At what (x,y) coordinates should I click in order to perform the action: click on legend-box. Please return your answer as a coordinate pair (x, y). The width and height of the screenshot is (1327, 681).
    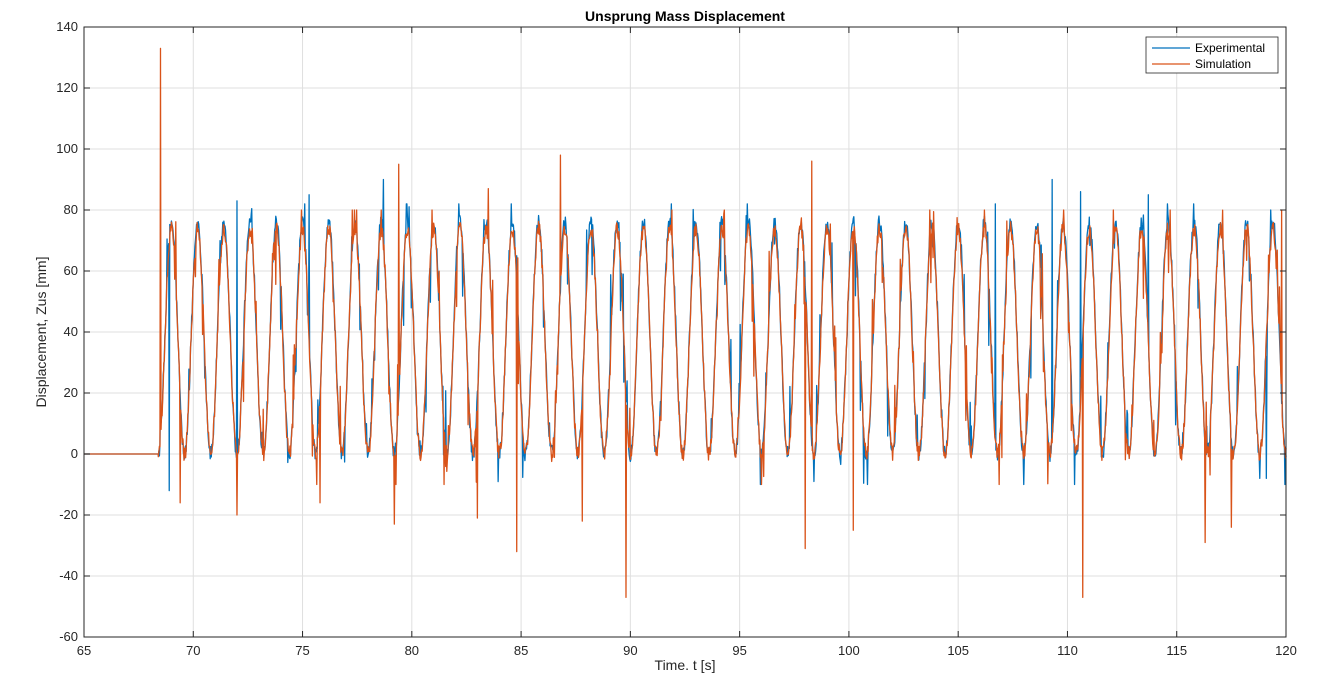
    Looking at the image, I should click on (1212, 55).